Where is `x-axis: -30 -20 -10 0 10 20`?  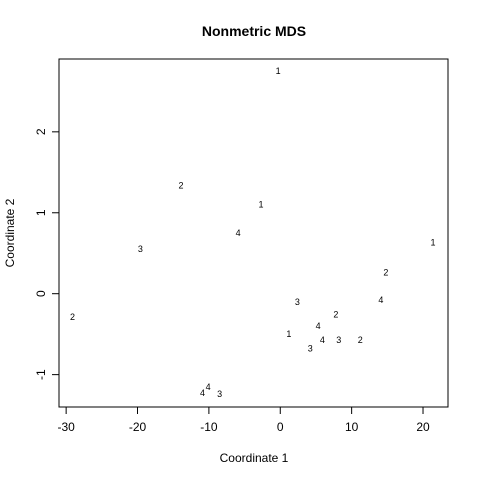 x-axis: -30 -20 -10 0 10 20 is located at coordinates (243, 420).